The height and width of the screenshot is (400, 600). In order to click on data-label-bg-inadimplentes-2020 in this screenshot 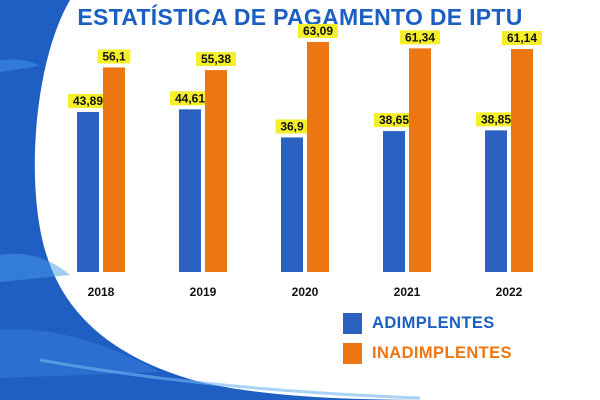, I will do `click(318, 30)`.